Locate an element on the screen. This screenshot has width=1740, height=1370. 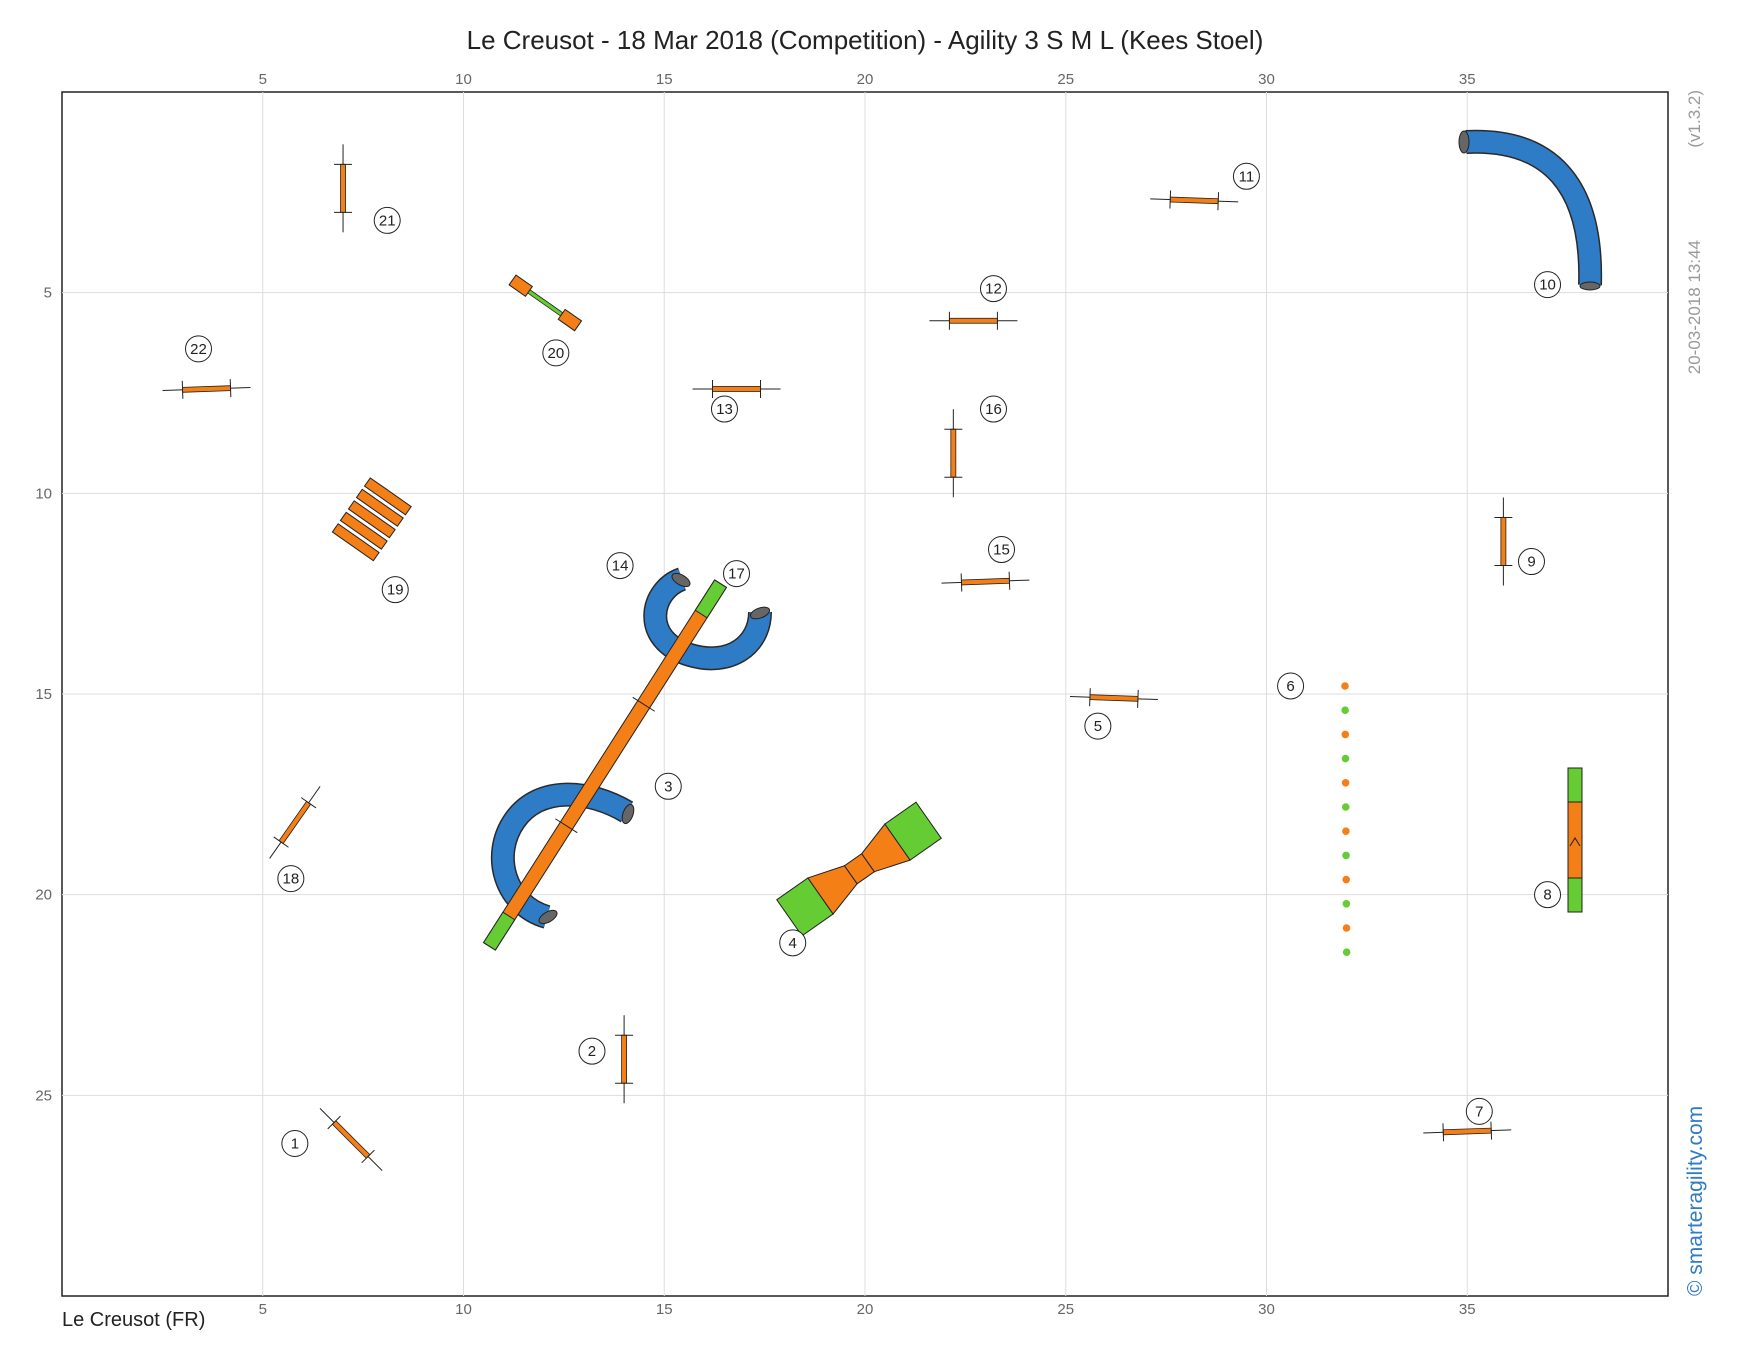
number-text: 13 is located at coordinates (724, 409).